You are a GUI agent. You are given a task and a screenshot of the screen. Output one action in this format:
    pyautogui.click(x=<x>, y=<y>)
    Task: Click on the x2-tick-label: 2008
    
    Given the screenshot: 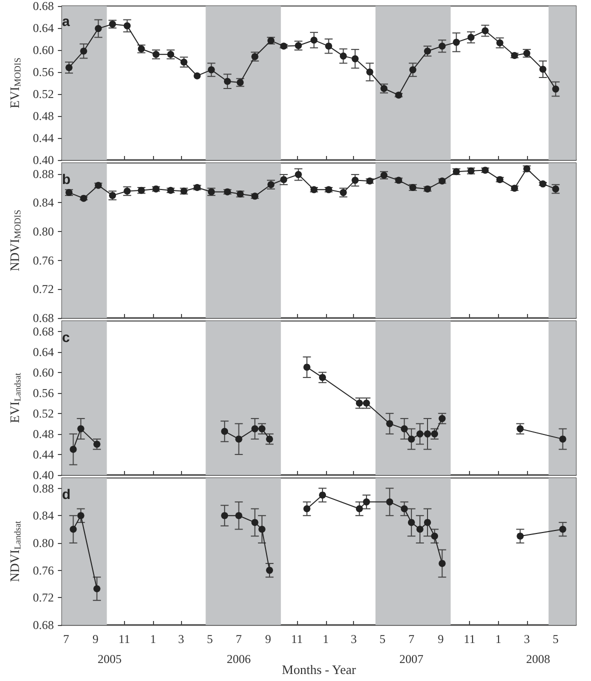 What is the action you would take?
    pyautogui.click(x=538, y=659)
    